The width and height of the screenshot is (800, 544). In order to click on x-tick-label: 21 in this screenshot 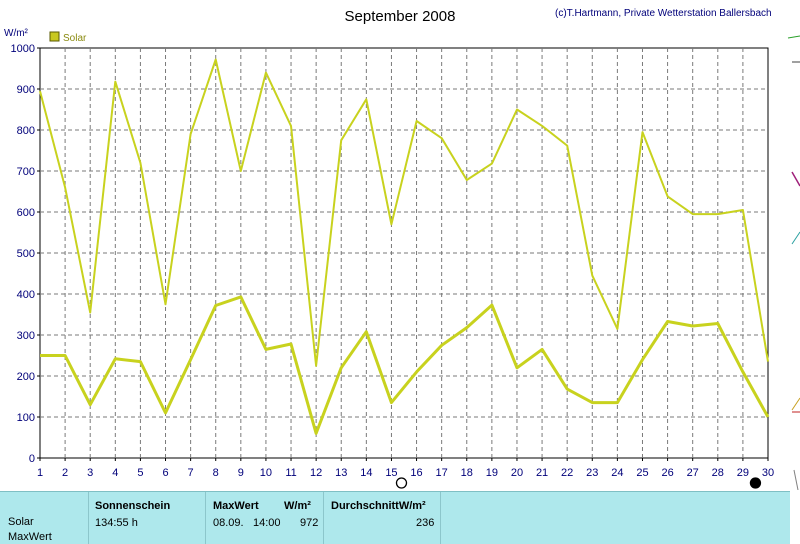, I will do `click(542, 473)`.